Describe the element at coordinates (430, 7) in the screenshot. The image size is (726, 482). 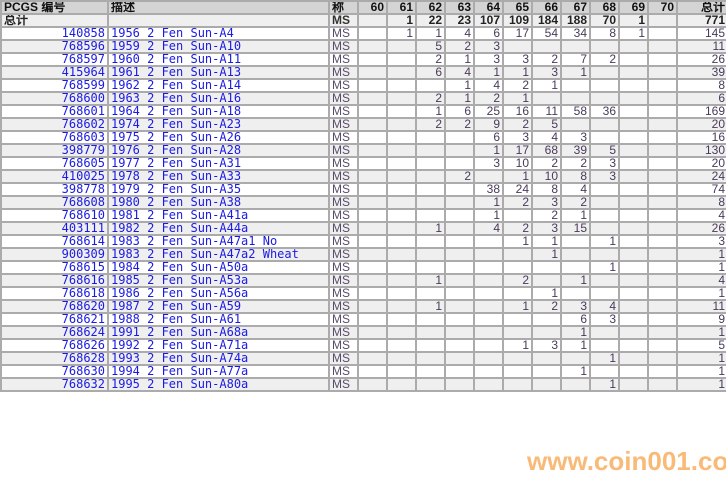
I see `header-grade-62: 62` at that location.